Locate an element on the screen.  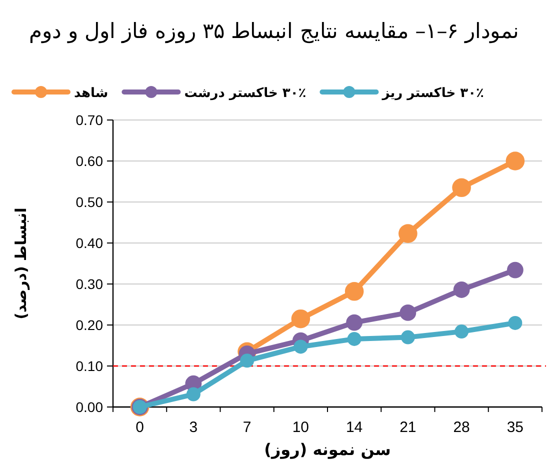
y-tick-label: 0.70 is located at coordinates (90, 120).